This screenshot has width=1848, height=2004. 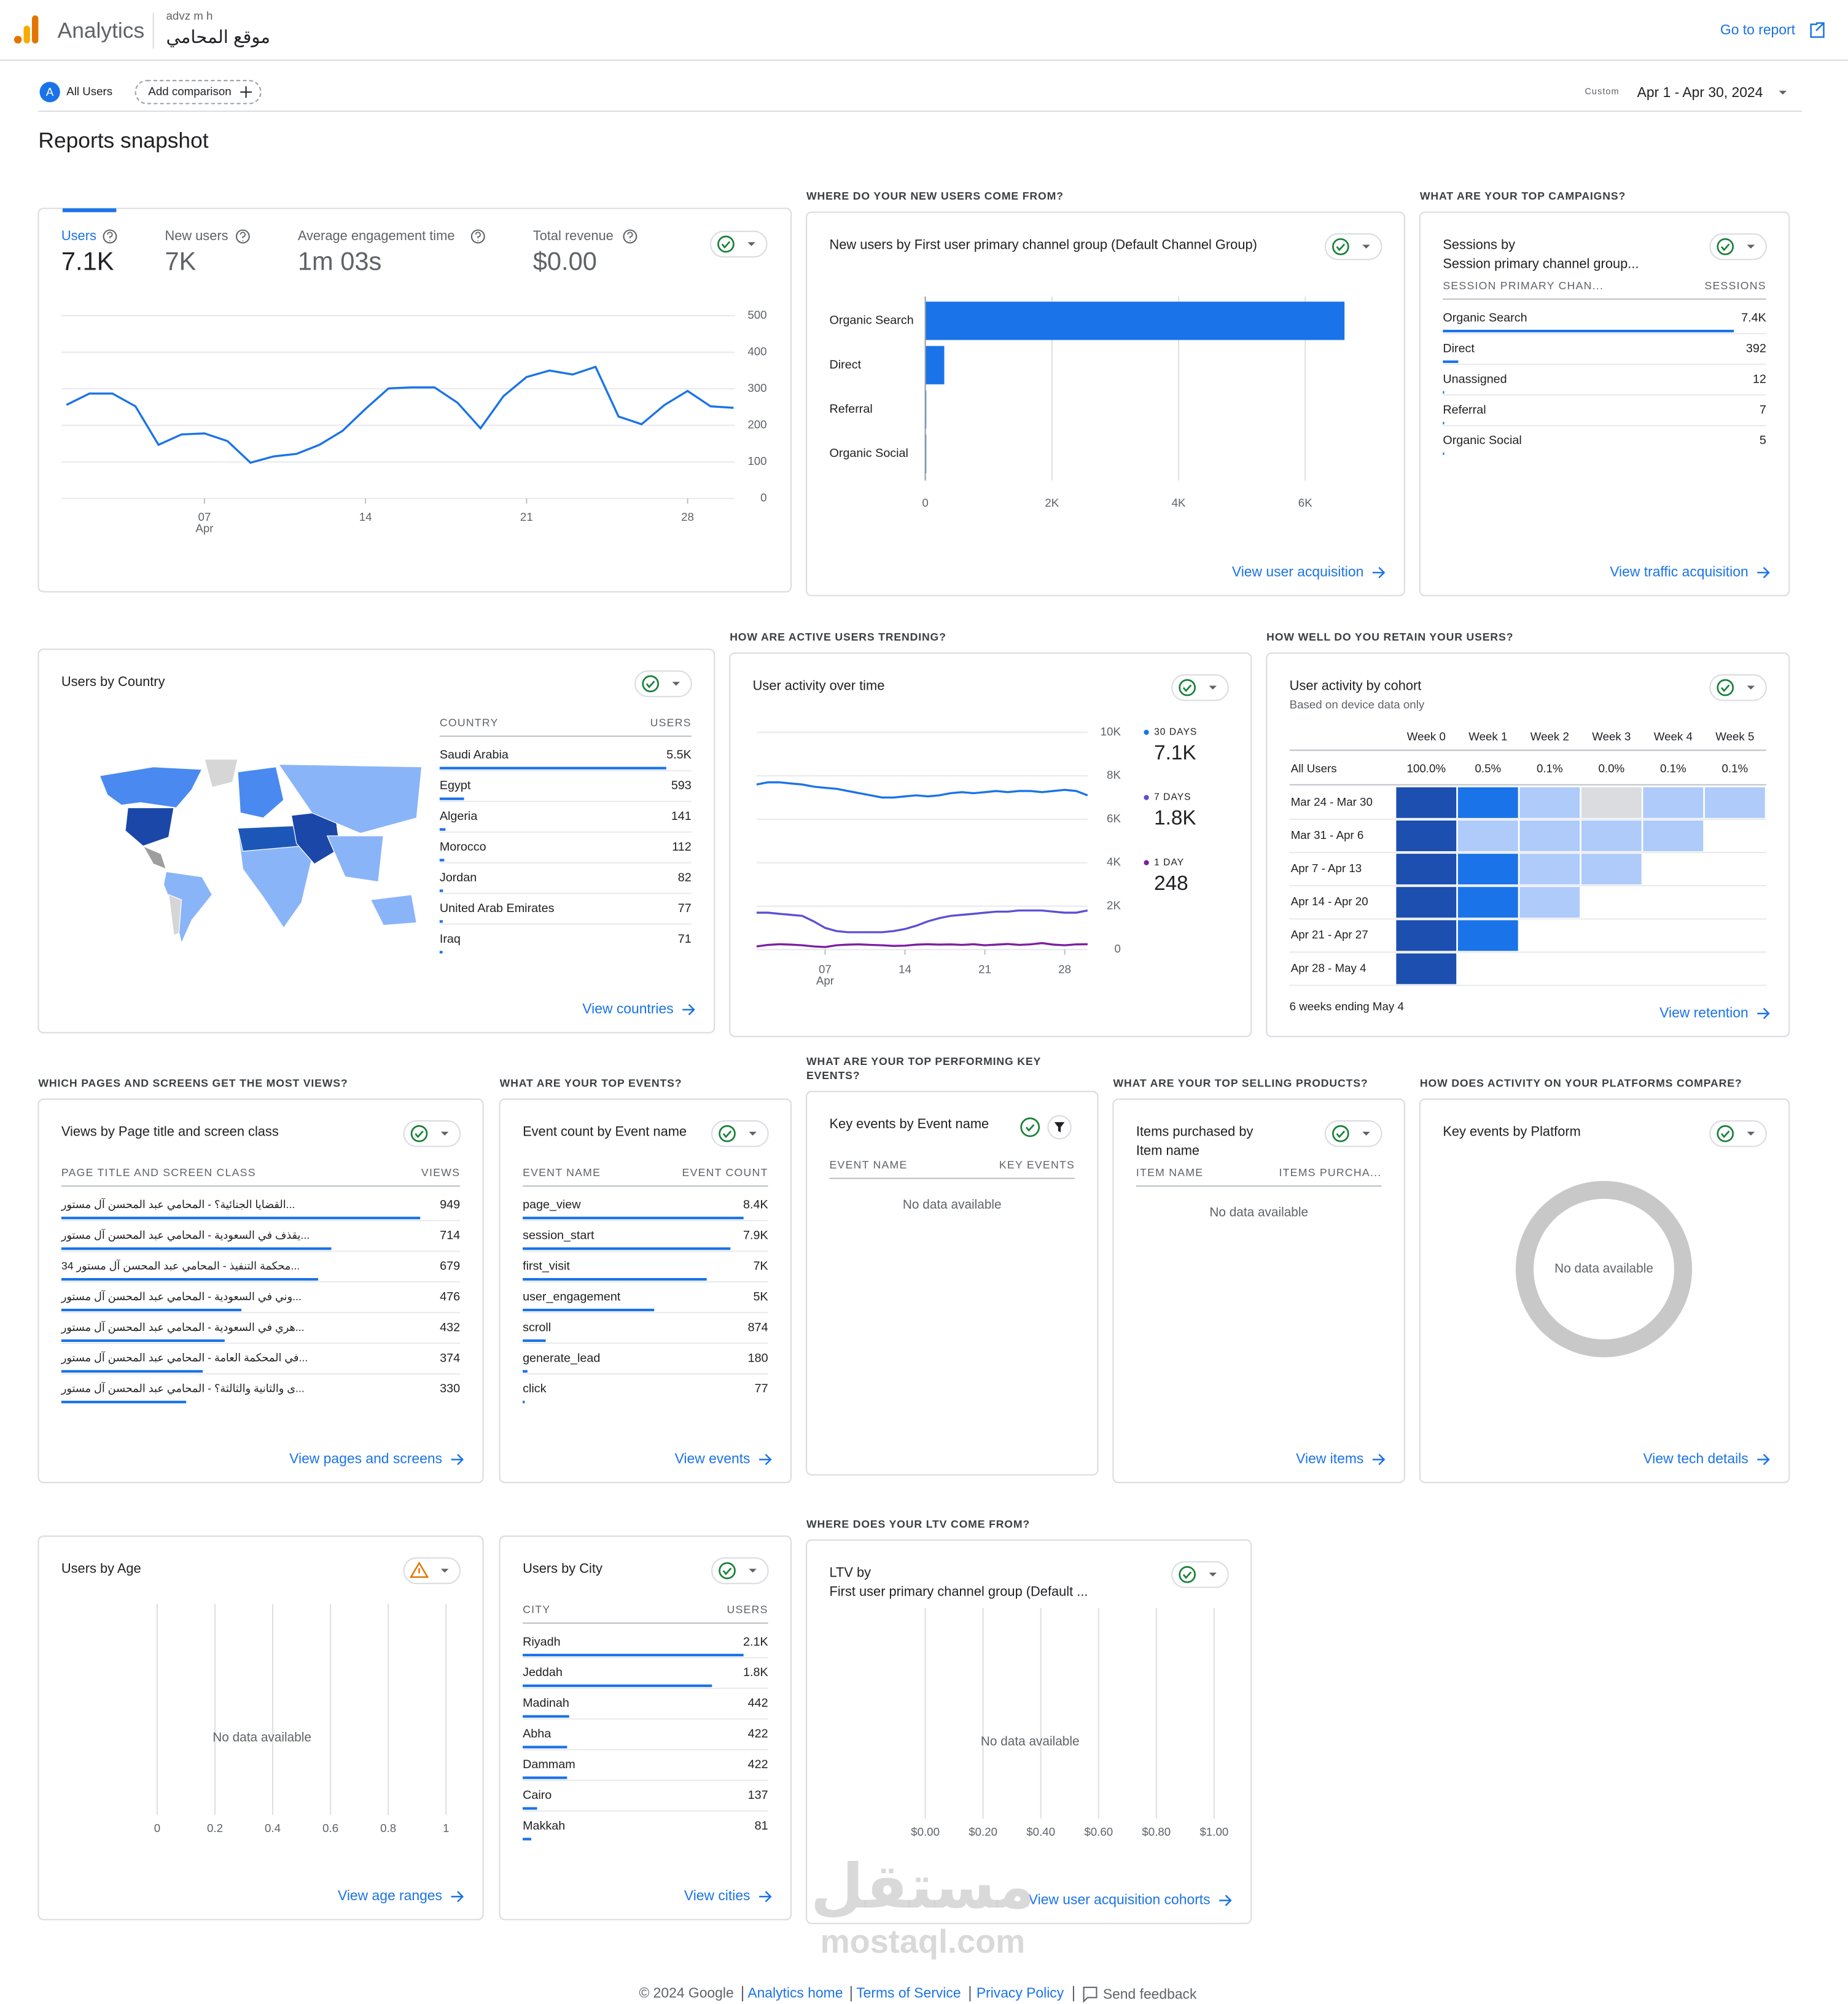 What do you see at coordinates (1120, 1899) in the screenshot?
I see `card-link: View user acquisition cohorts` at bounding box center [1120, 1899].